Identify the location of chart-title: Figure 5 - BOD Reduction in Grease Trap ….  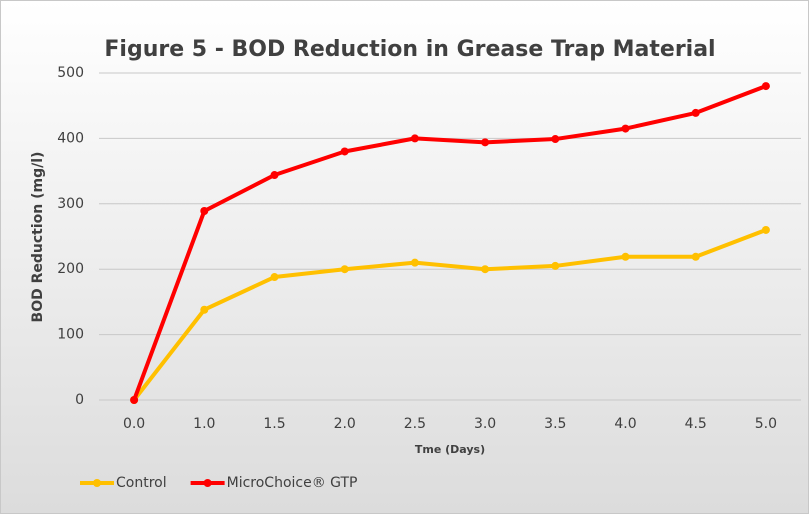
(409, 49).